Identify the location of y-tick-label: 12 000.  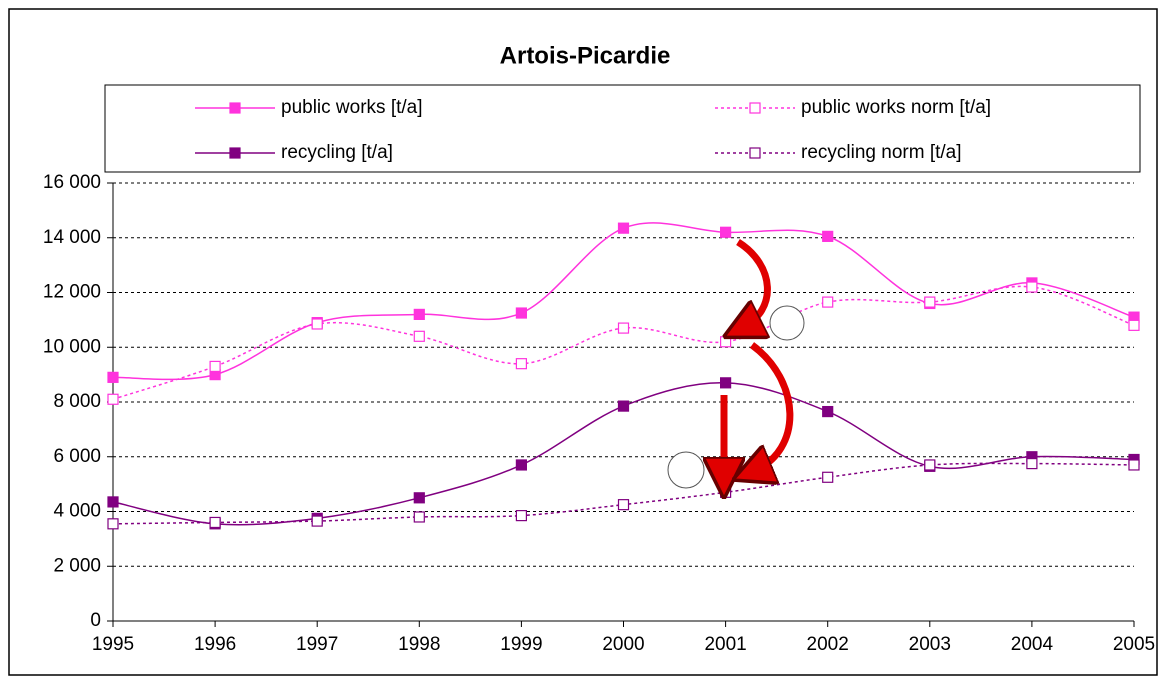
(72, 292).